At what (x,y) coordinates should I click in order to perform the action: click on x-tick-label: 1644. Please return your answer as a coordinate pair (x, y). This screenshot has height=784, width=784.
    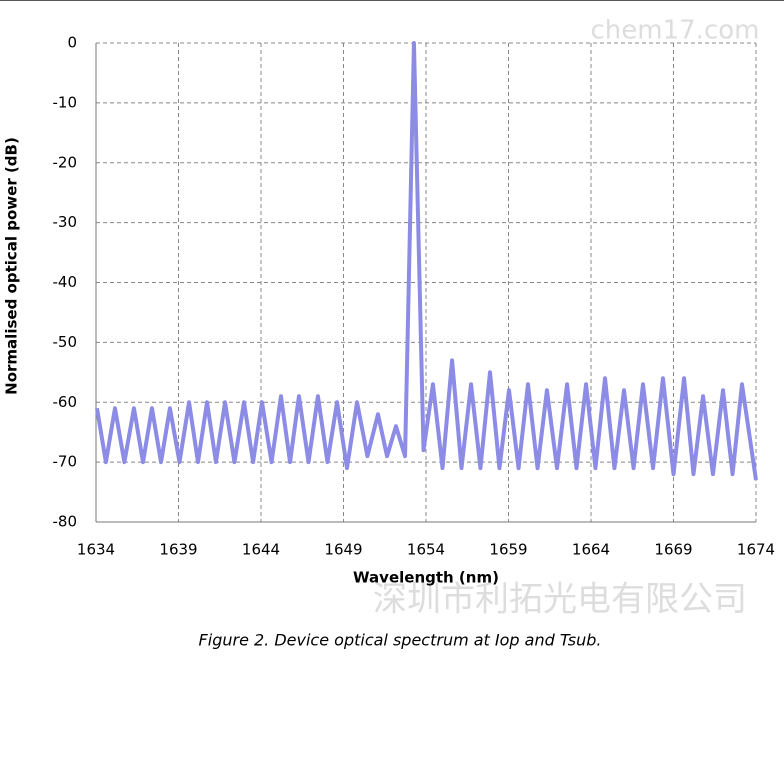
    Looking at the image, I should click on (261, 550).